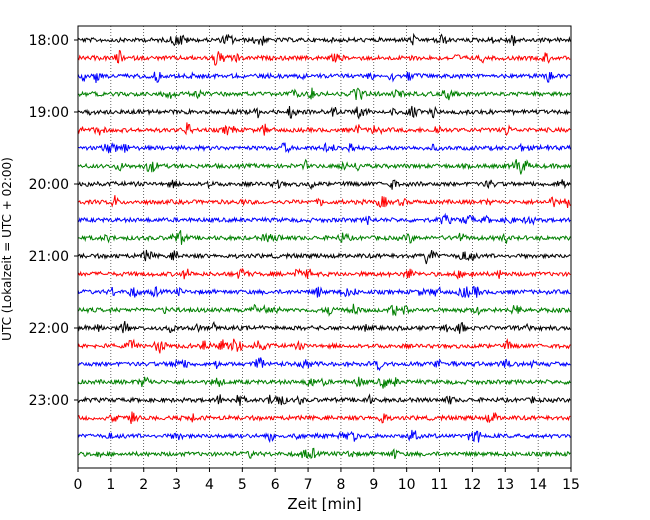 This screenshot has height=520, width=650. Describe the element at coordinates (49, 329) in the screenshot. I see `y-tick-label: 22:00` at that location.